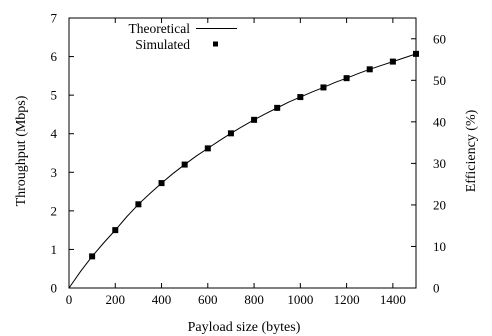 The height and width of the screenshot is (336, 492). I want to click on y-tick-label: 7, so click(54, 18).